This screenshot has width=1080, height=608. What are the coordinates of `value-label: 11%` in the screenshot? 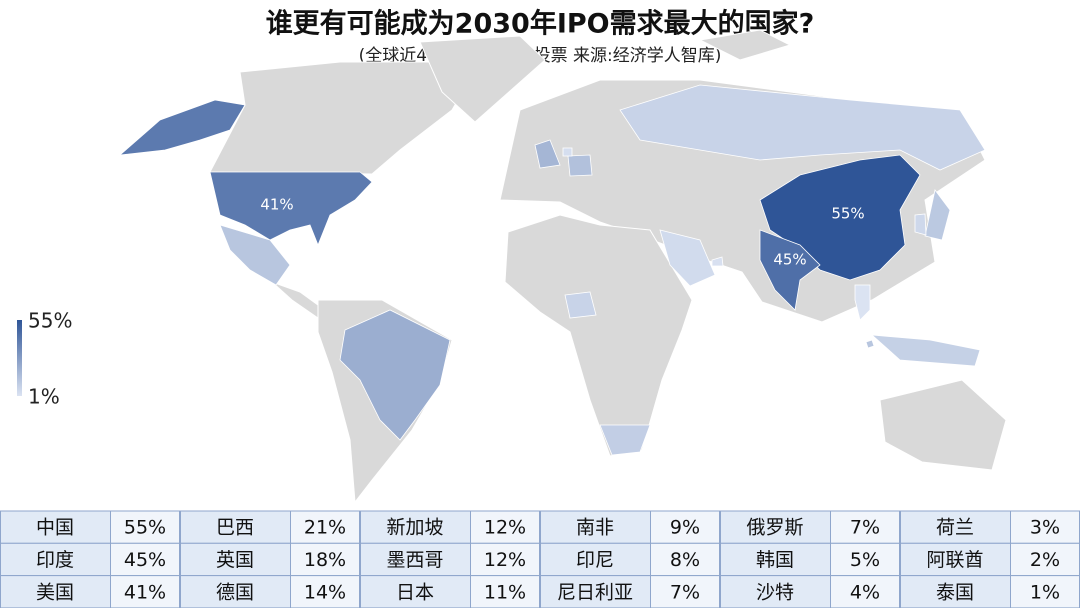 It's located at (505, 592).